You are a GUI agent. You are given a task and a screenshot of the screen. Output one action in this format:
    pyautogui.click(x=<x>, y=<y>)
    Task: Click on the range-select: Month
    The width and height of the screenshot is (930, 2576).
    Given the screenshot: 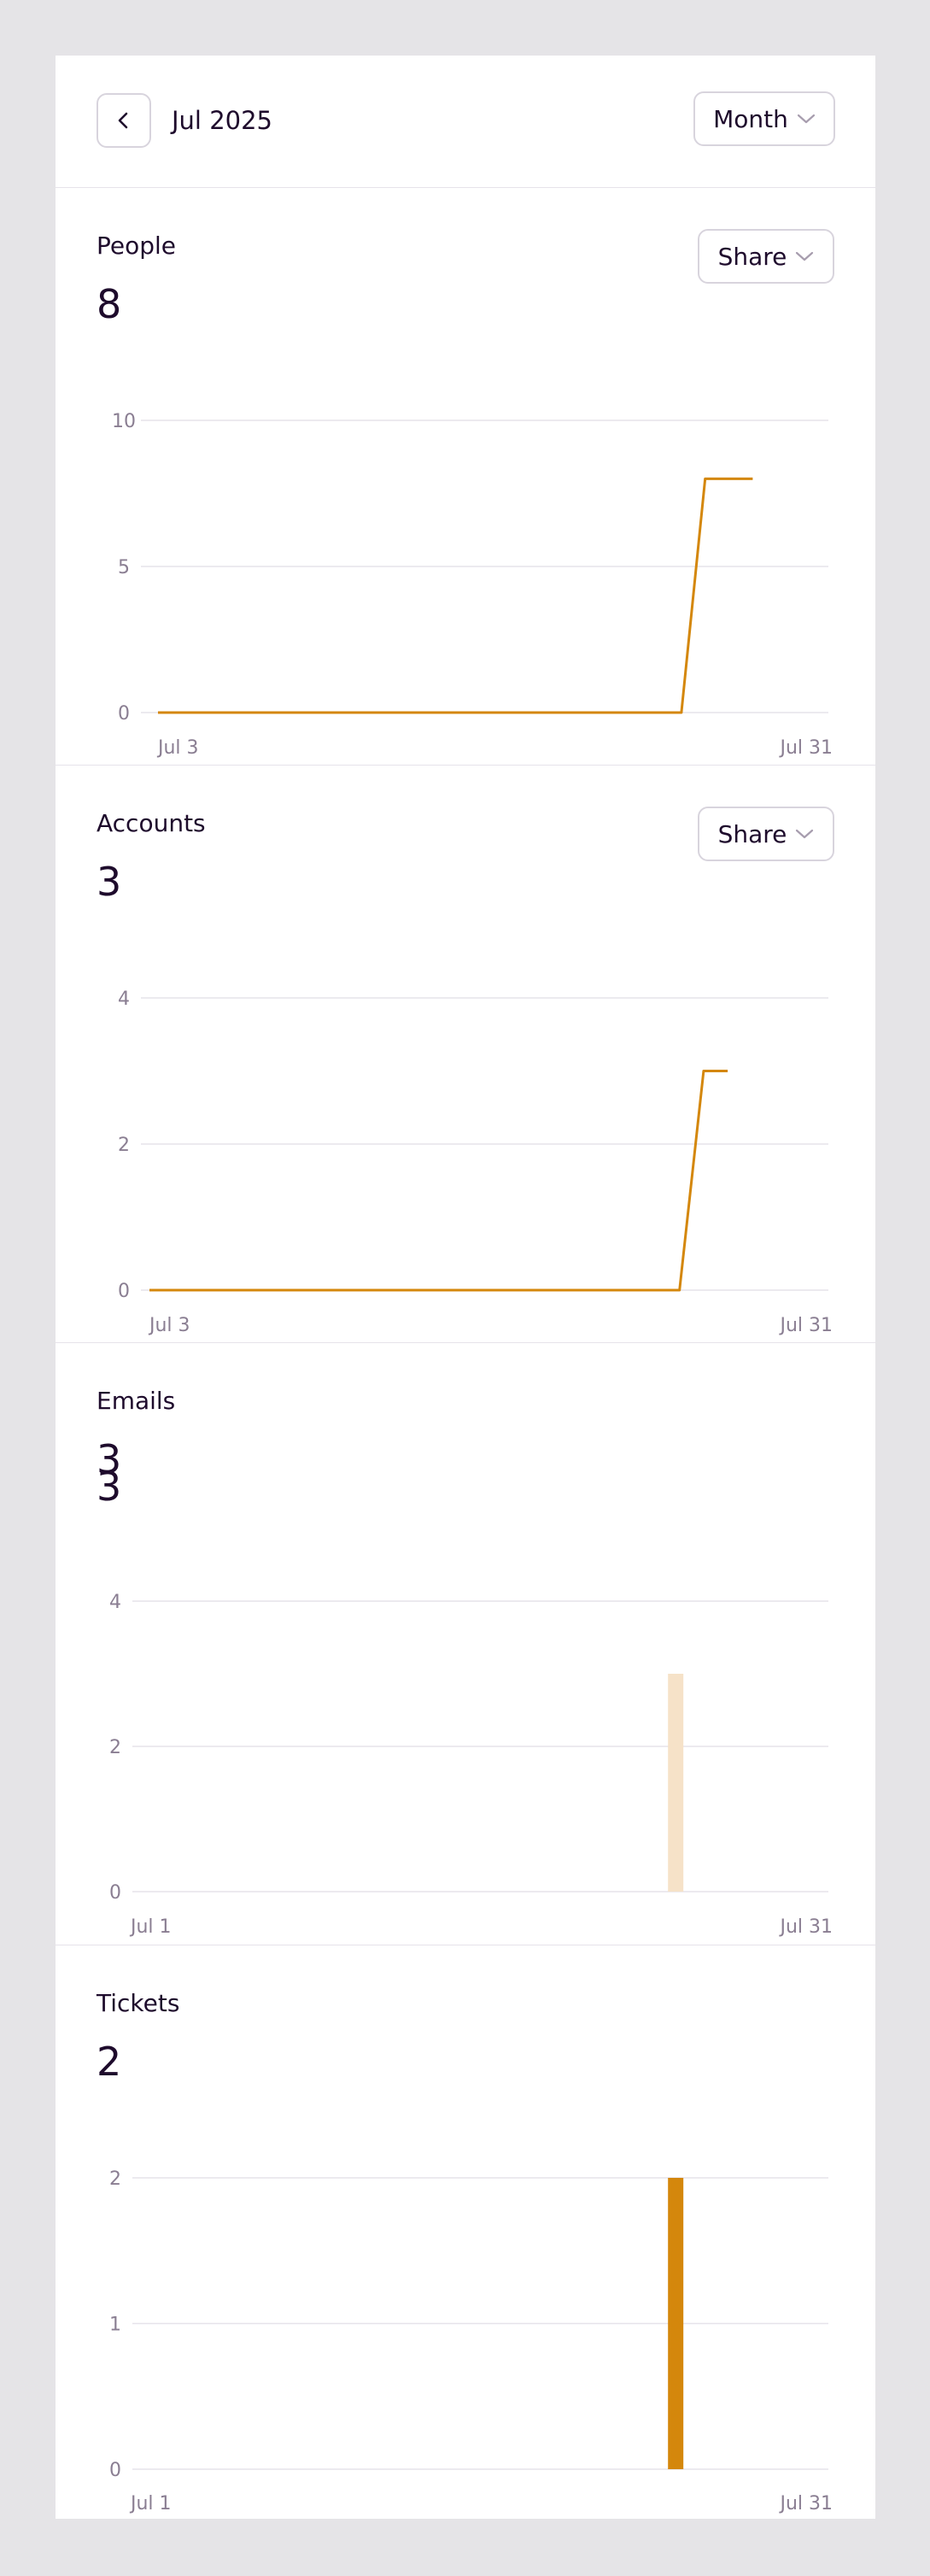 What is the action you would take?
    pyautogui.click(x=764, y=119)
    